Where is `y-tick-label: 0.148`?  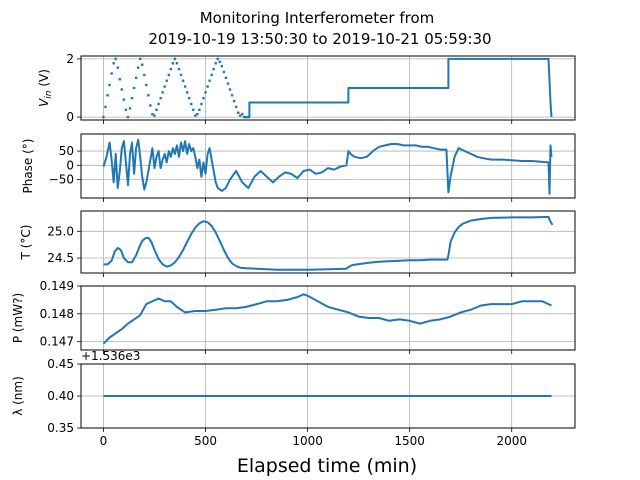
y-tick-label: 0.148 is located at coordinates (57, 314).